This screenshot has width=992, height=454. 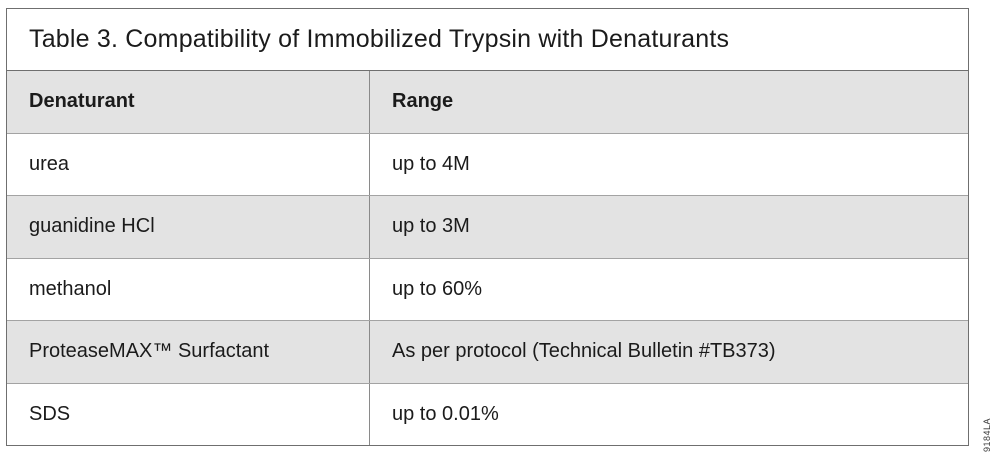 I want to click on cell-range: up to 60%, so click(x=437, y=288).